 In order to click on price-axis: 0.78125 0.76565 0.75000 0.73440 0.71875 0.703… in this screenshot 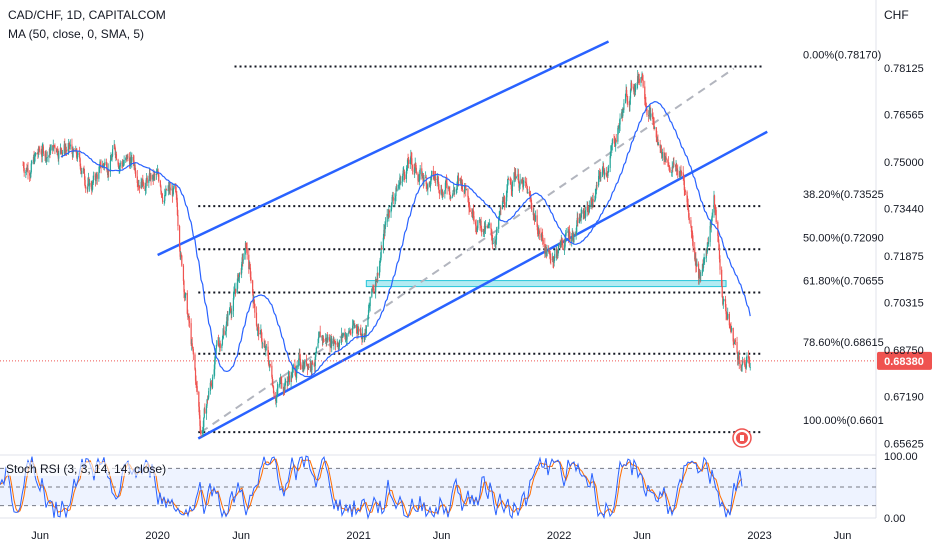, I will do `click(904, 294)`.